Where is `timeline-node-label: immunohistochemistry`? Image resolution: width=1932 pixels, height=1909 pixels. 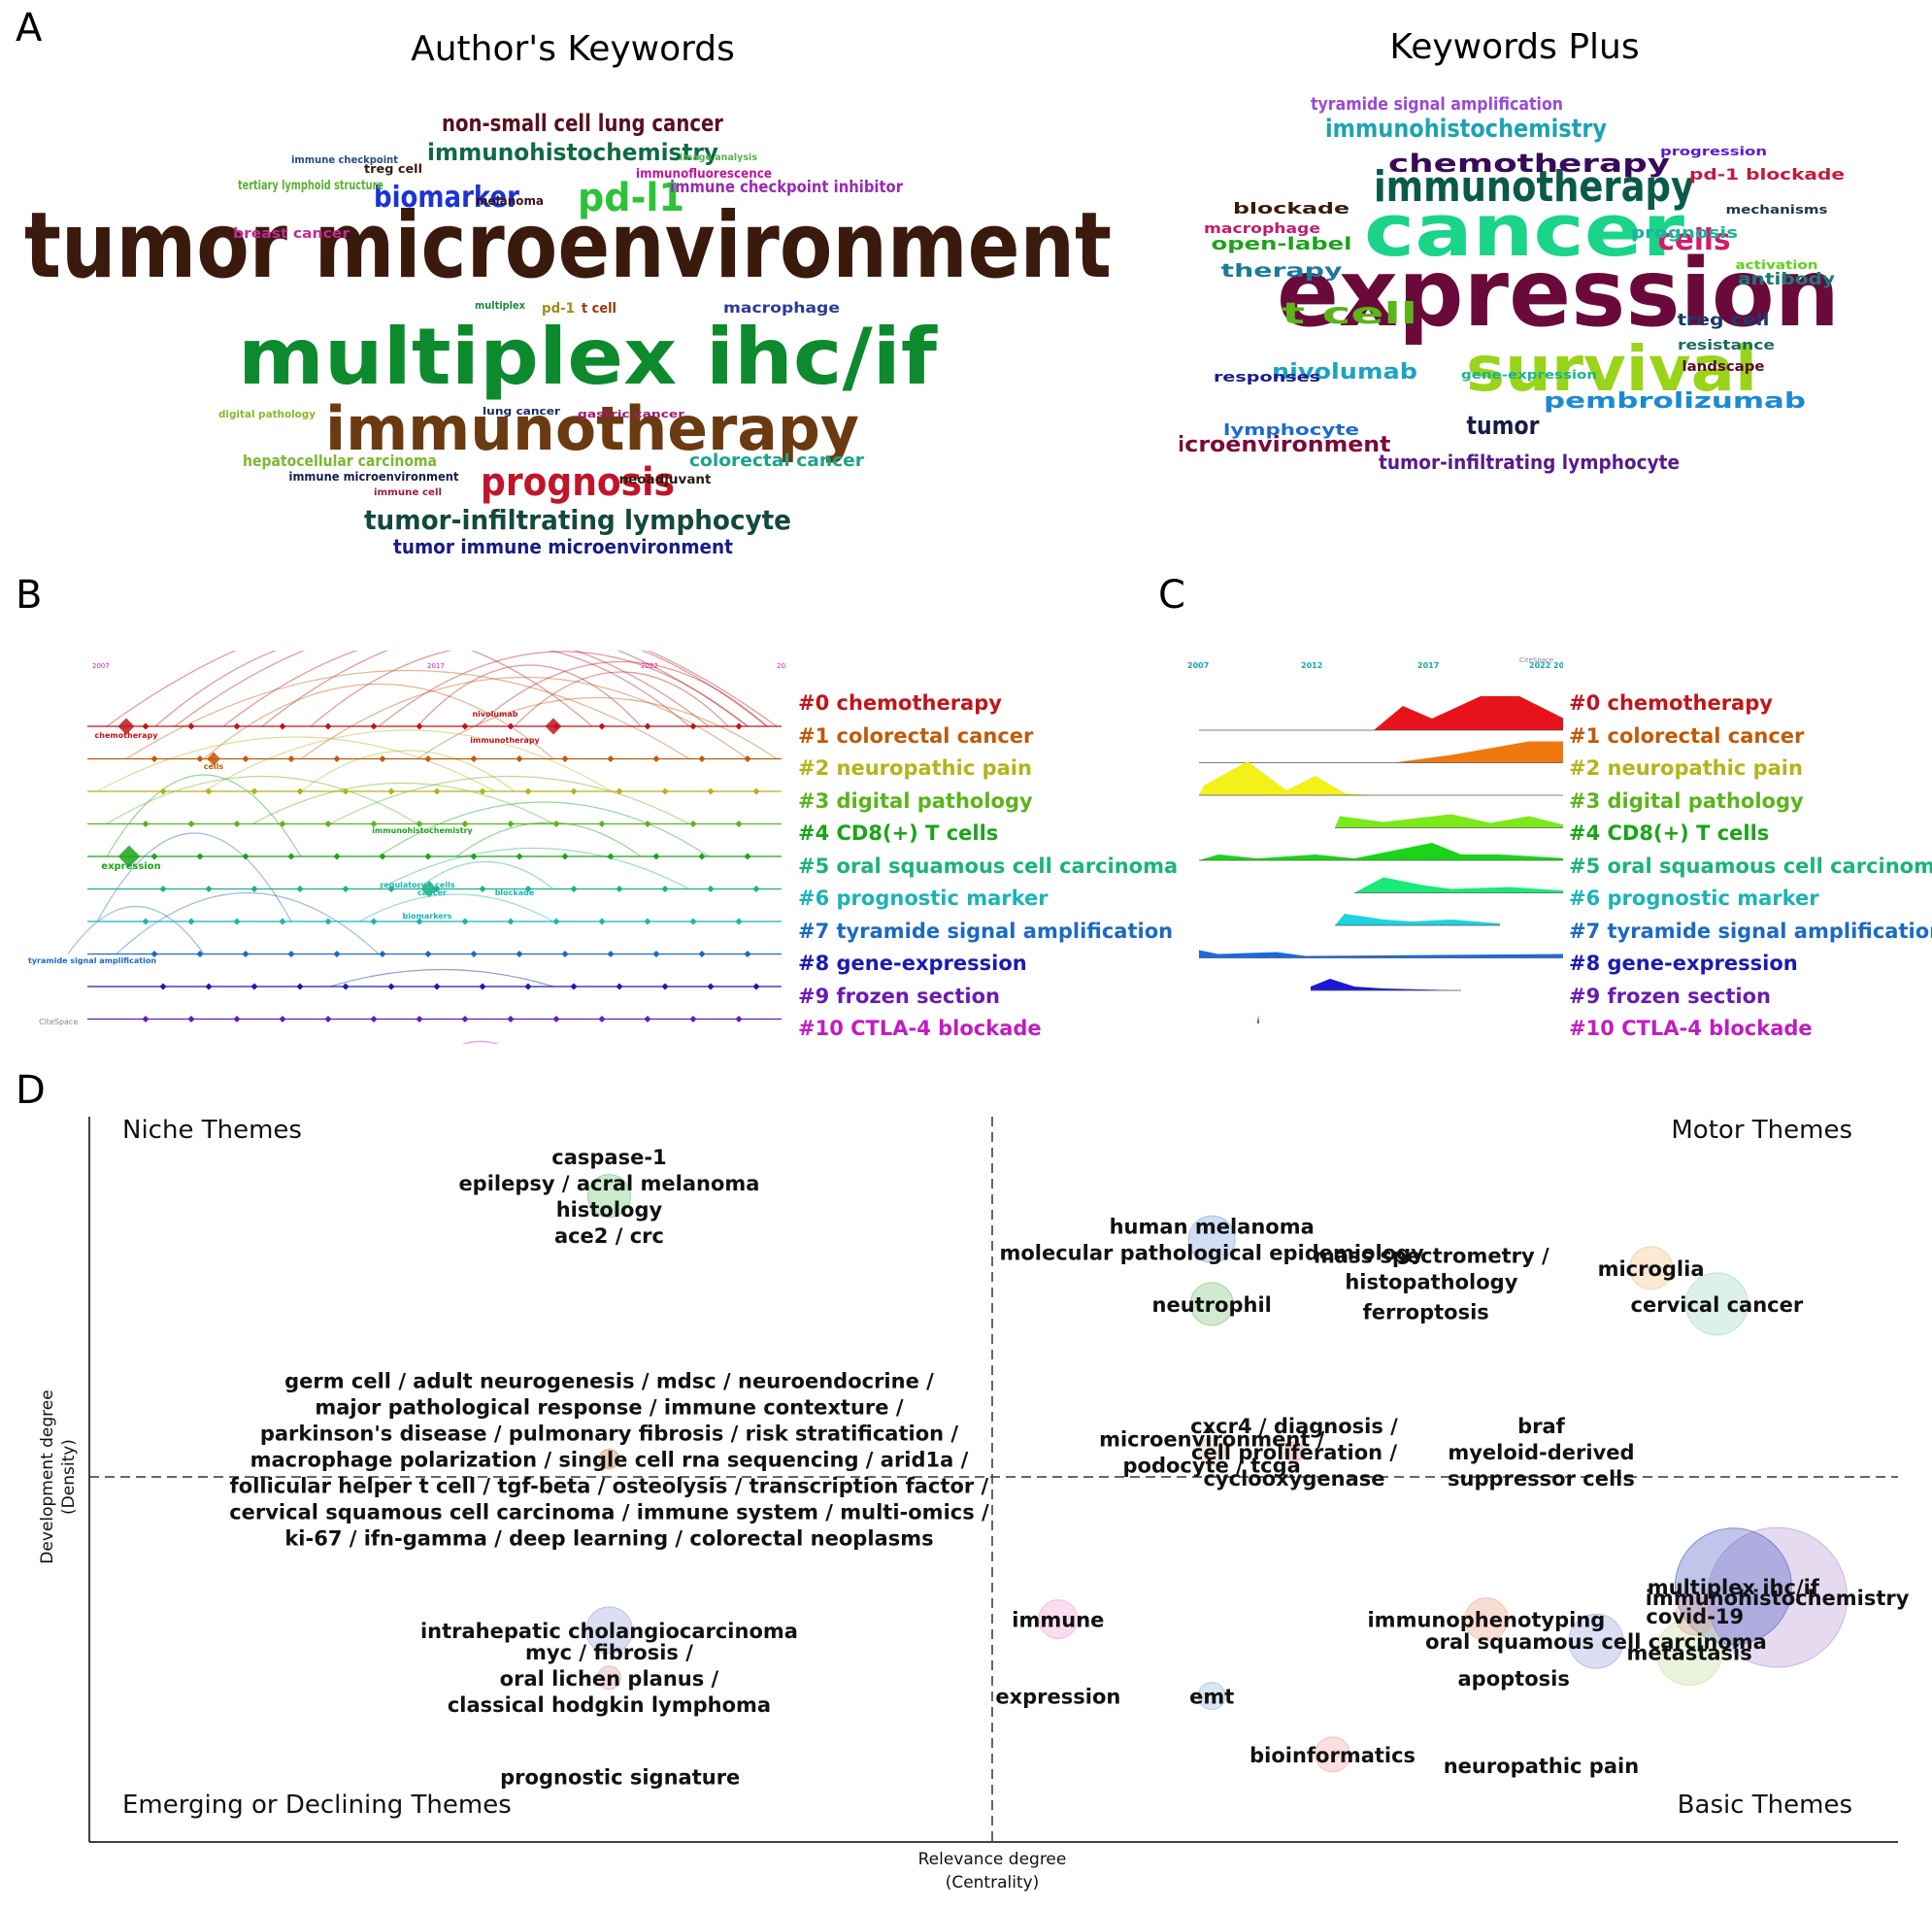 timeline-node-label: immunohistochemistry is located at coordinates (422, 830).